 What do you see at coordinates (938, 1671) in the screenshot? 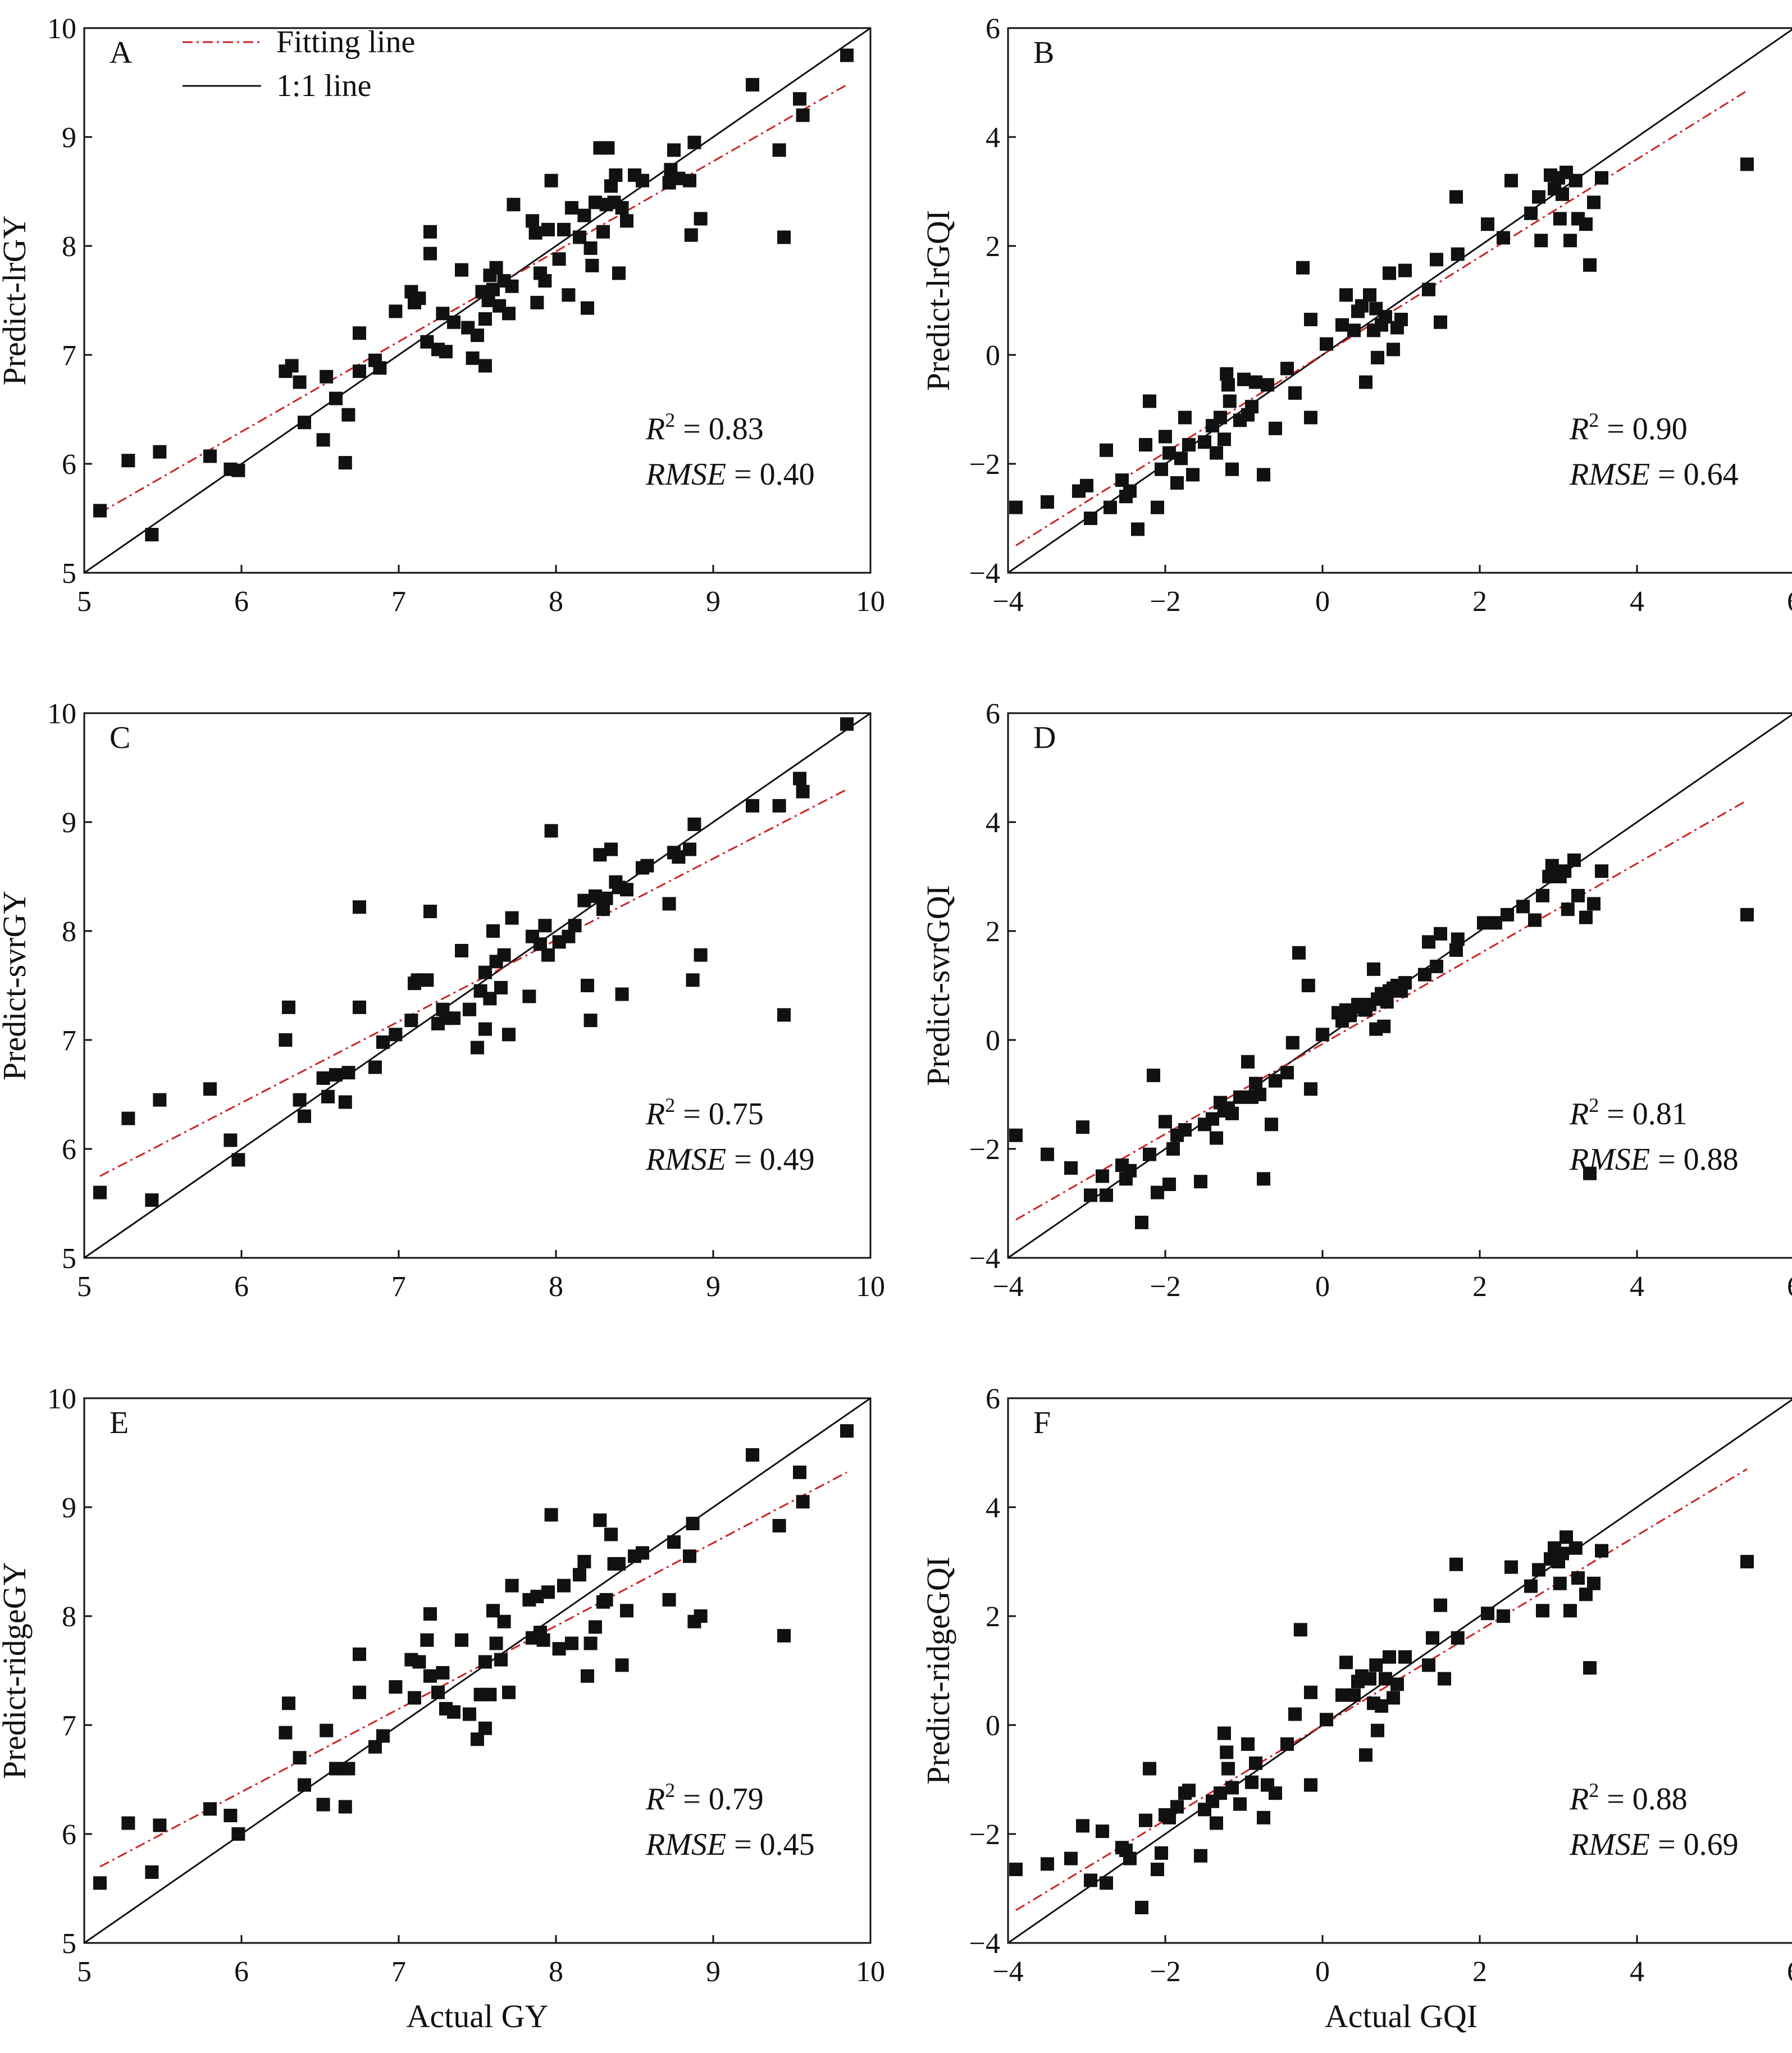
I see `y-axis-label: Predict-ridgeGQI` at bounding box center [938, 1671].